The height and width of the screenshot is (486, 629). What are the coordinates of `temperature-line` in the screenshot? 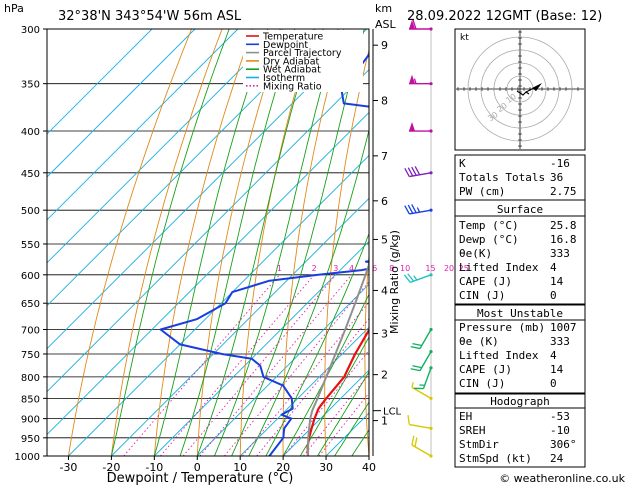 It's located at (337, 391).